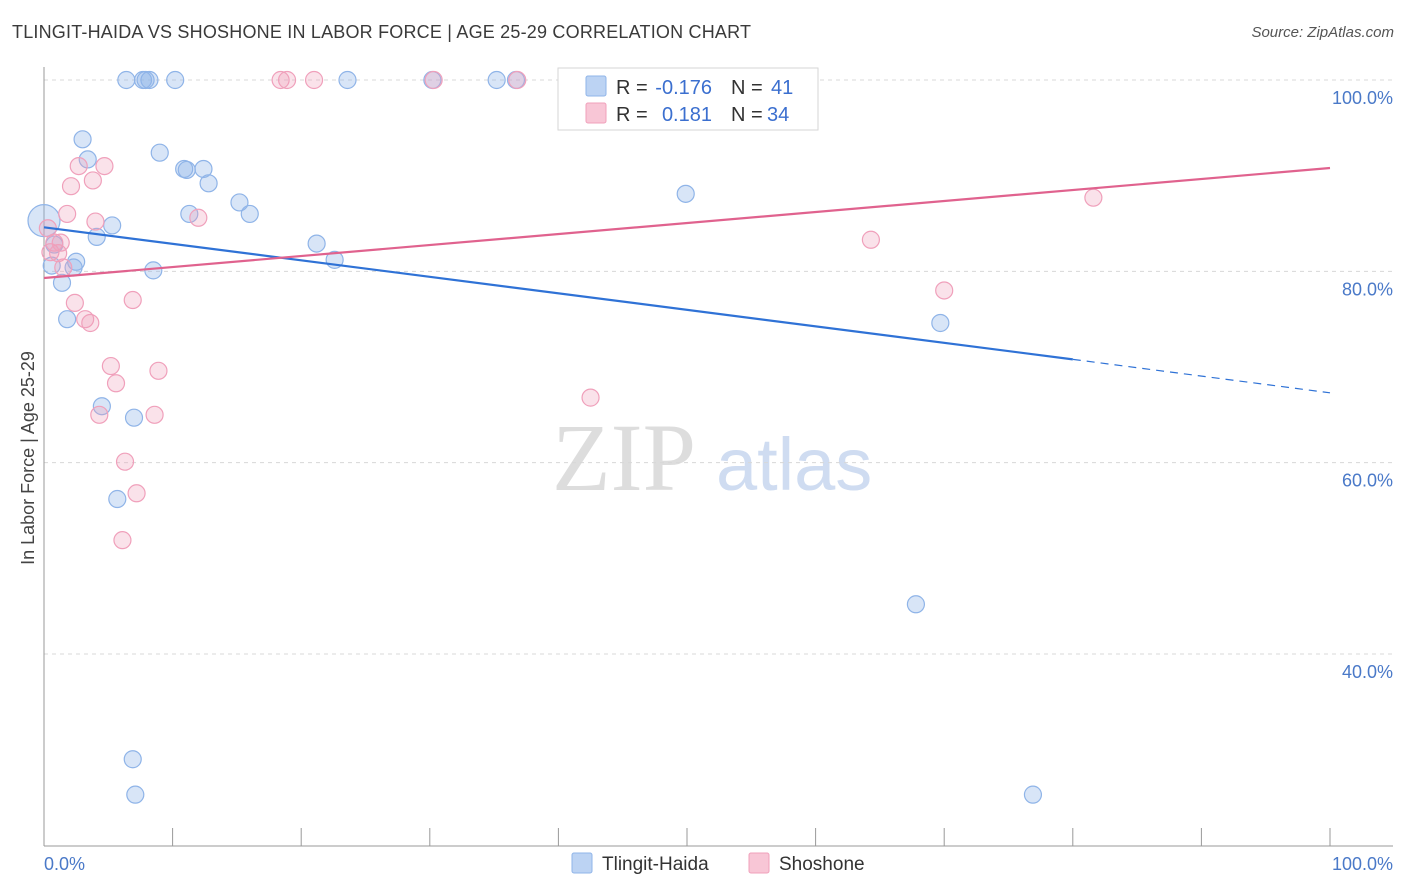 Image resolution: width=1406 pixels, height=892 pixels. I want to click on legend-r-label-blue: R =, so click(632, 88).